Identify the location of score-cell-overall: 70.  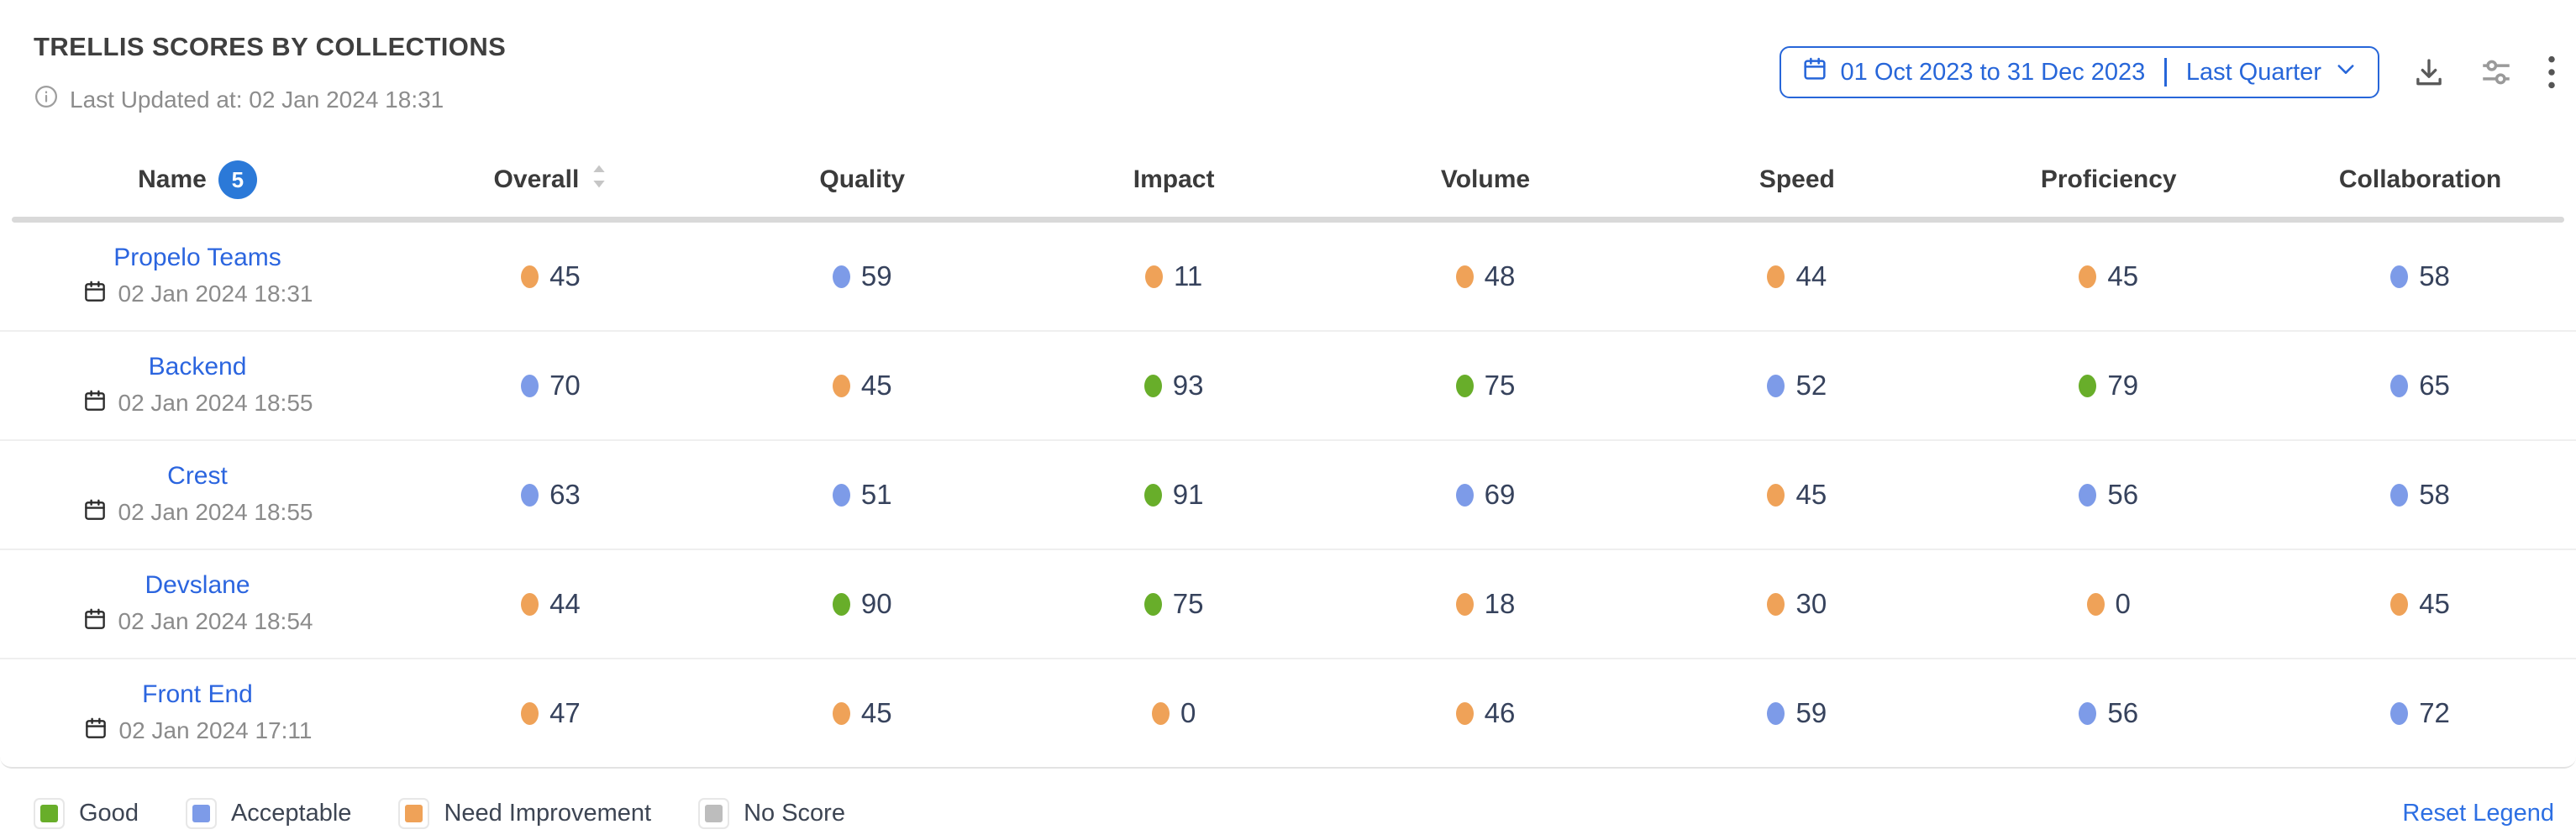
(551, 386).